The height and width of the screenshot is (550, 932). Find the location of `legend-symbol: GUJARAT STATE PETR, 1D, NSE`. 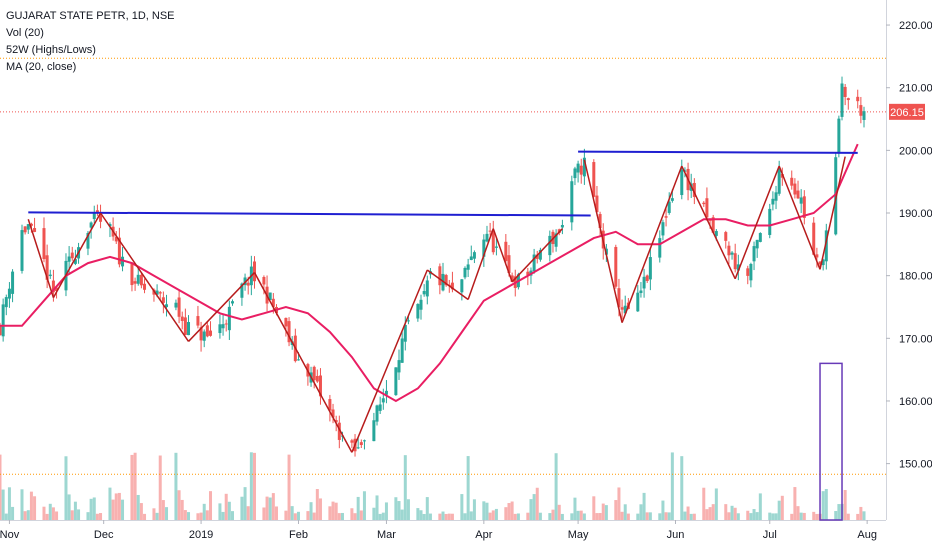

legend-symbol: GUJARAT STATE PETR, 1D, NSE is located at coordinates (90, 16).